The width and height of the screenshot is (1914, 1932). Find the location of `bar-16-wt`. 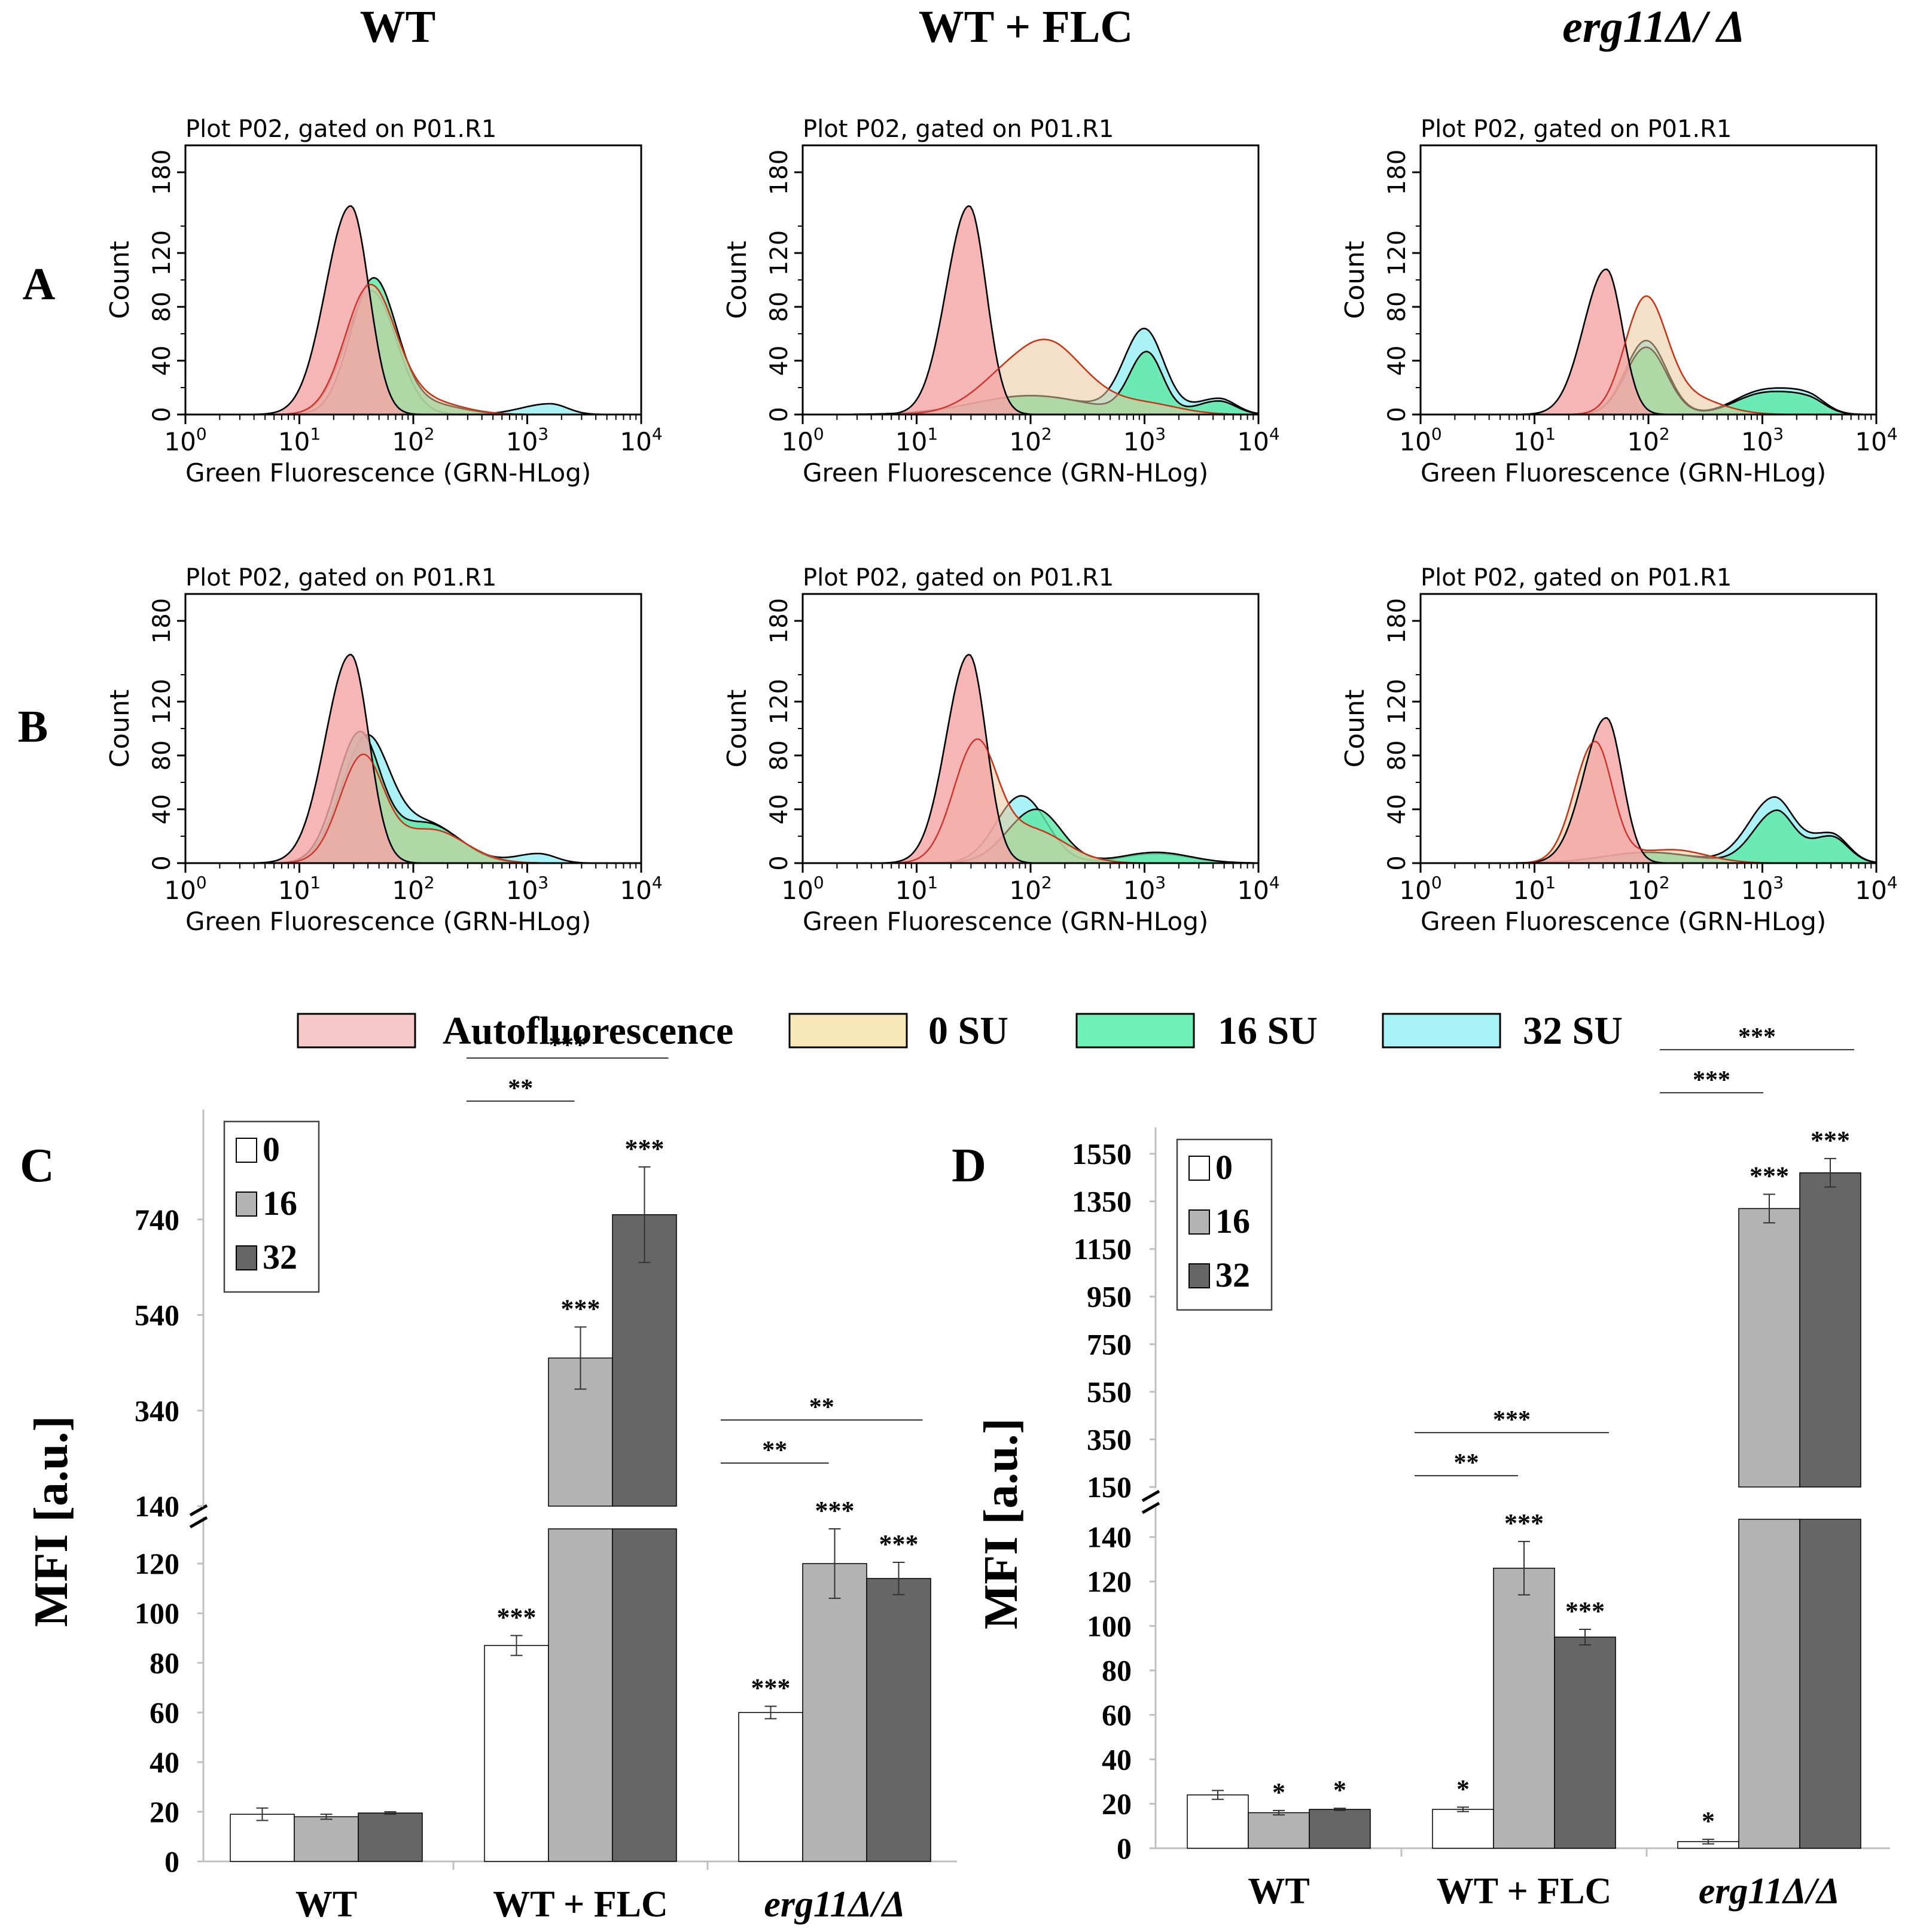

bar-16-wt is located at coordinates (1279, 1830).